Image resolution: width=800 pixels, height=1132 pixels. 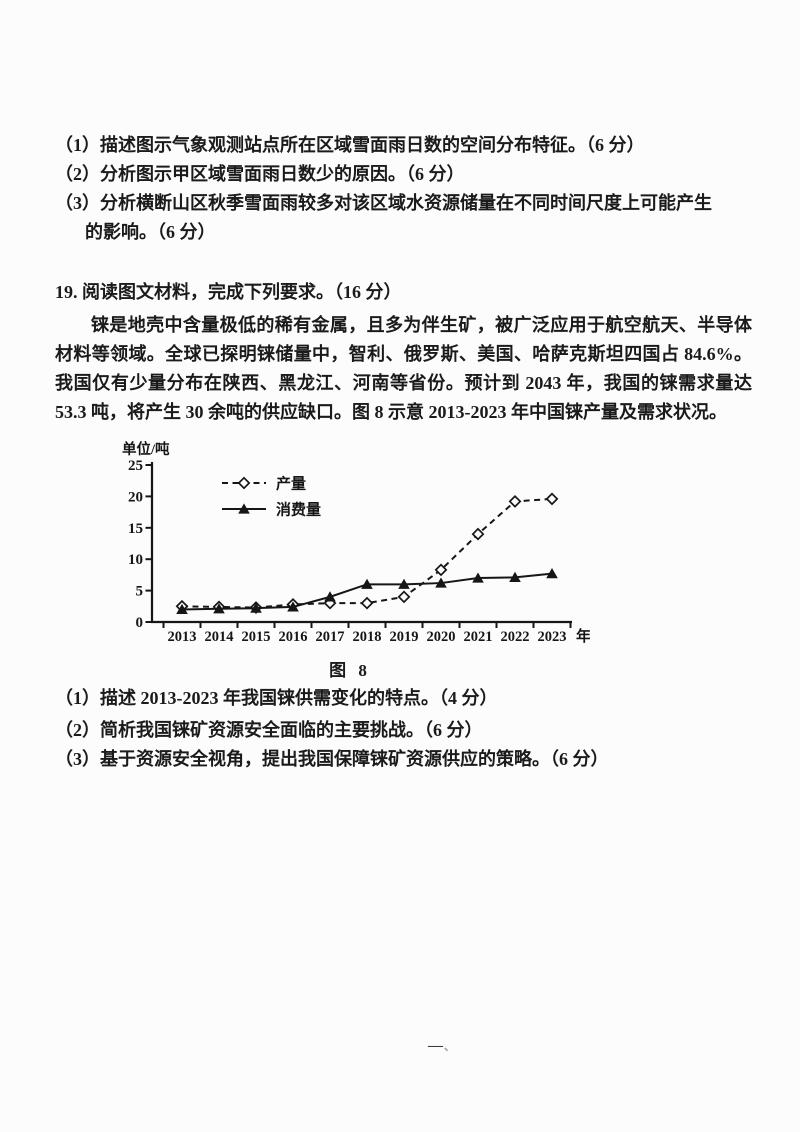 I want to click on y-tick-label: 0, so click(x=140, y=623).